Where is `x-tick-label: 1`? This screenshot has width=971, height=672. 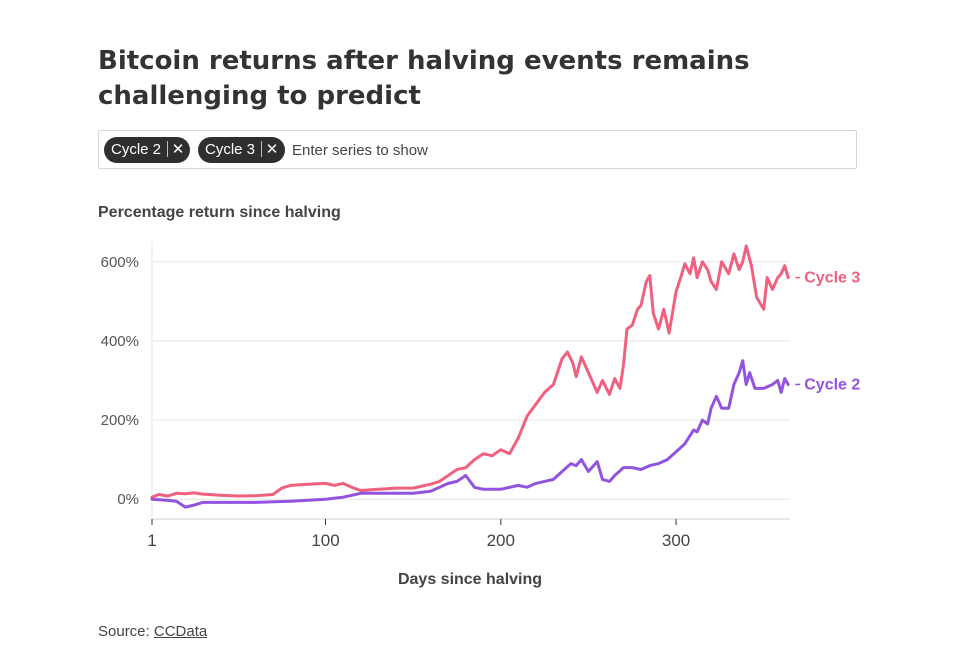 x-tick-label: 1 is located at coordinates (151, 540).